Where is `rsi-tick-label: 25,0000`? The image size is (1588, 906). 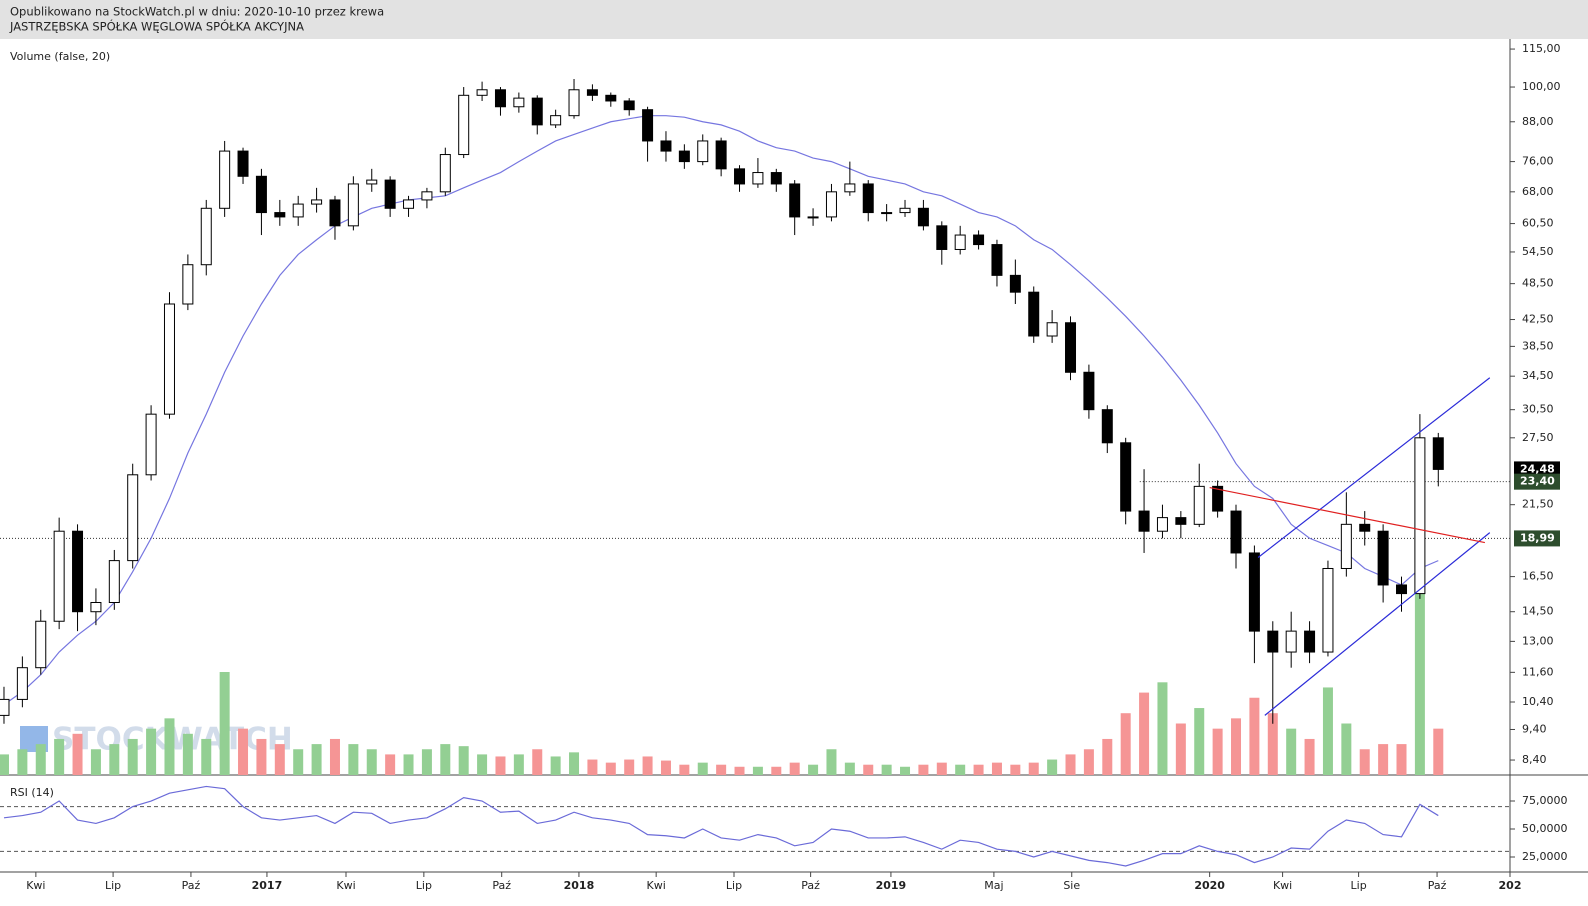
rsi-tick-label: 25,0000 is located at coordinates (1545, 856).